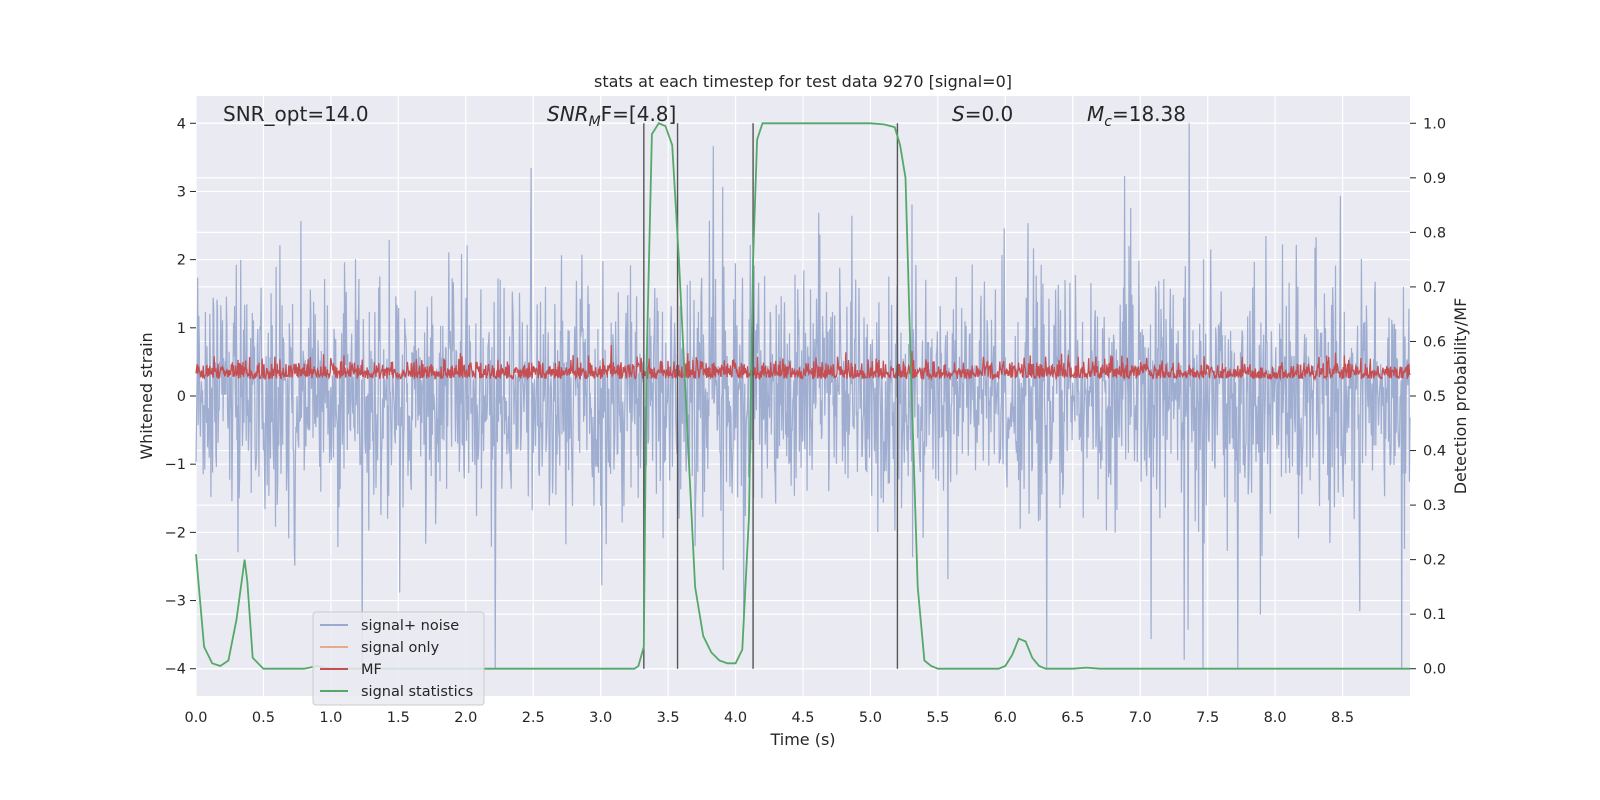  What do you see at coordinates (937, 718) in the screenshot?
I see `x-tick-label: 5.5` at bounding box center [937, 718].